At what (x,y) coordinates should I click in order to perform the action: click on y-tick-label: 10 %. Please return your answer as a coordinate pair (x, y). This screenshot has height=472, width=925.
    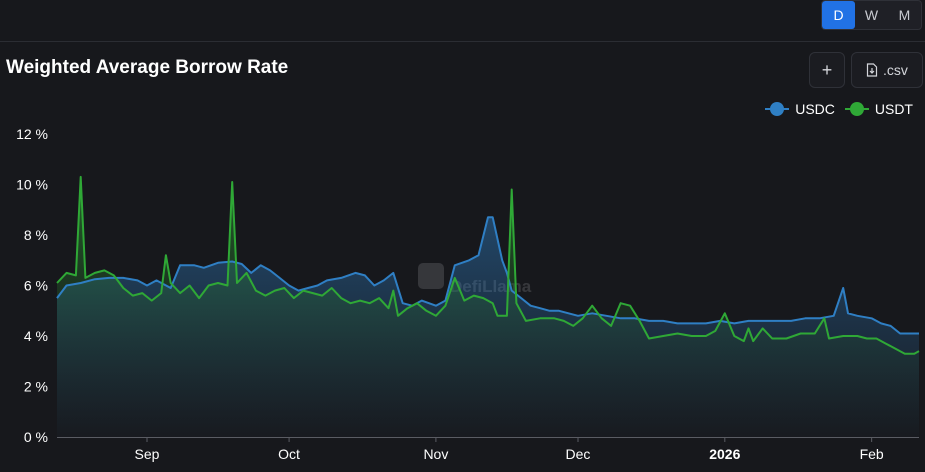
    Looking at the image, I should click on (32, 185).